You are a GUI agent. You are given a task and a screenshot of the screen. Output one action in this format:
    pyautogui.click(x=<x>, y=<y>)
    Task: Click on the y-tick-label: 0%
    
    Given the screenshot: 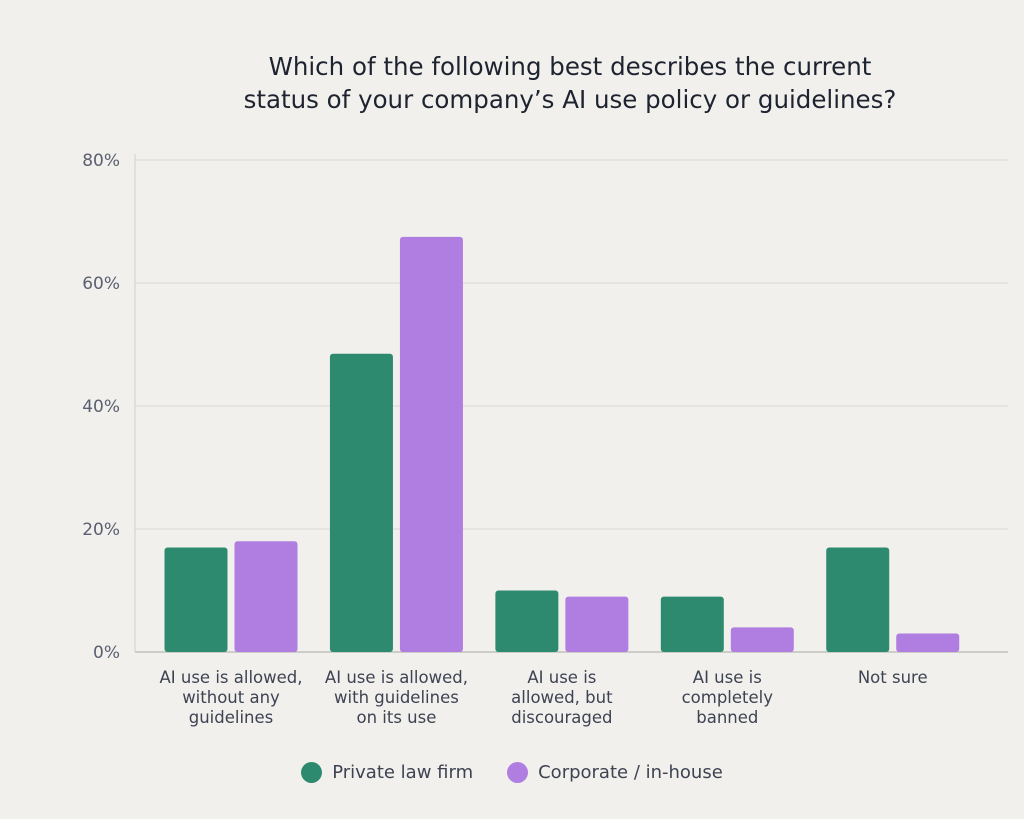 What is the action you would take?
    pyautogui.click(x=106, y=653)
    